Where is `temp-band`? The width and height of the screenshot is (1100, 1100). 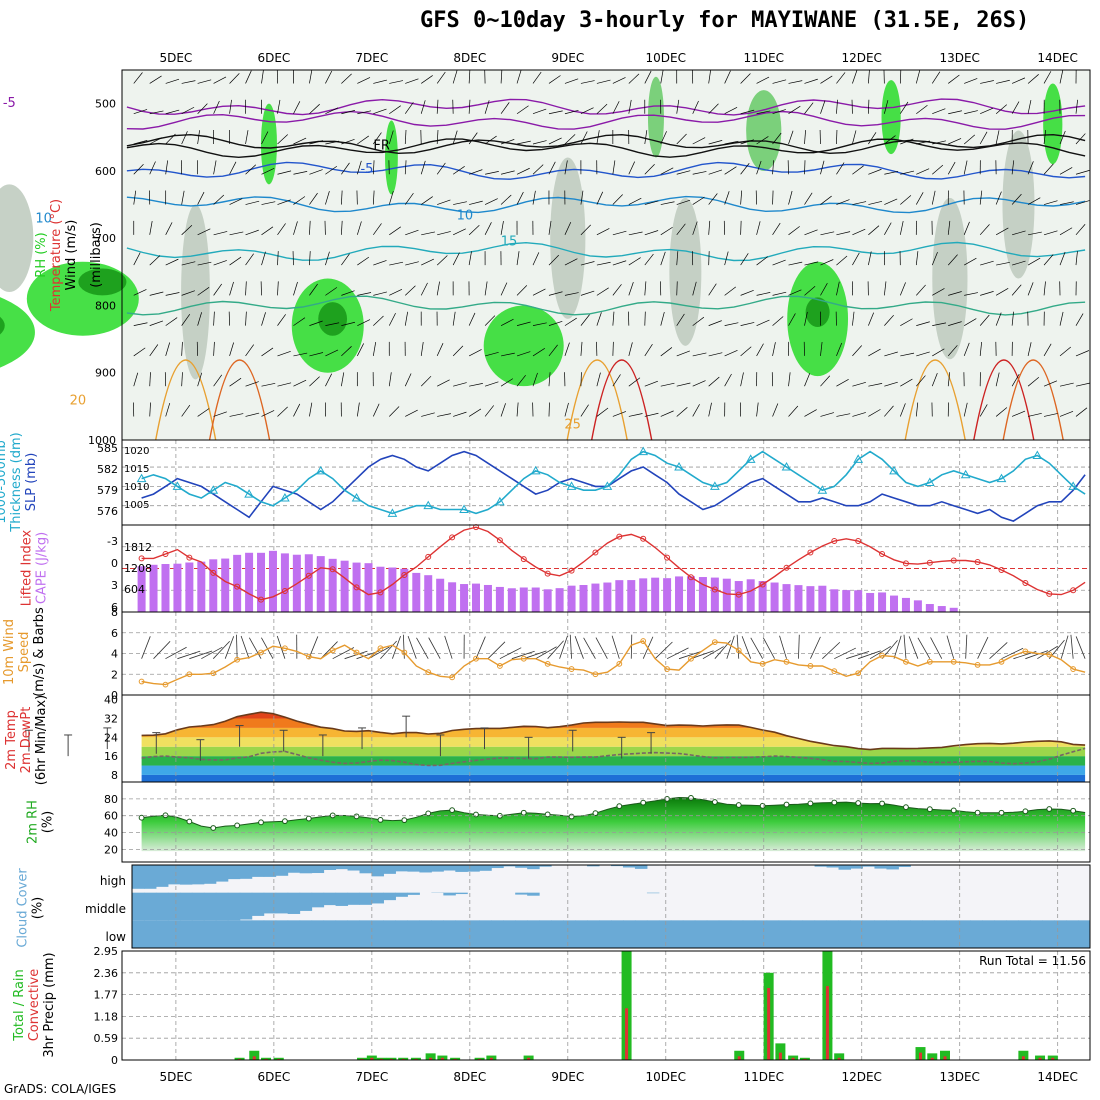 temp-band is located at coordinates (613, 761).